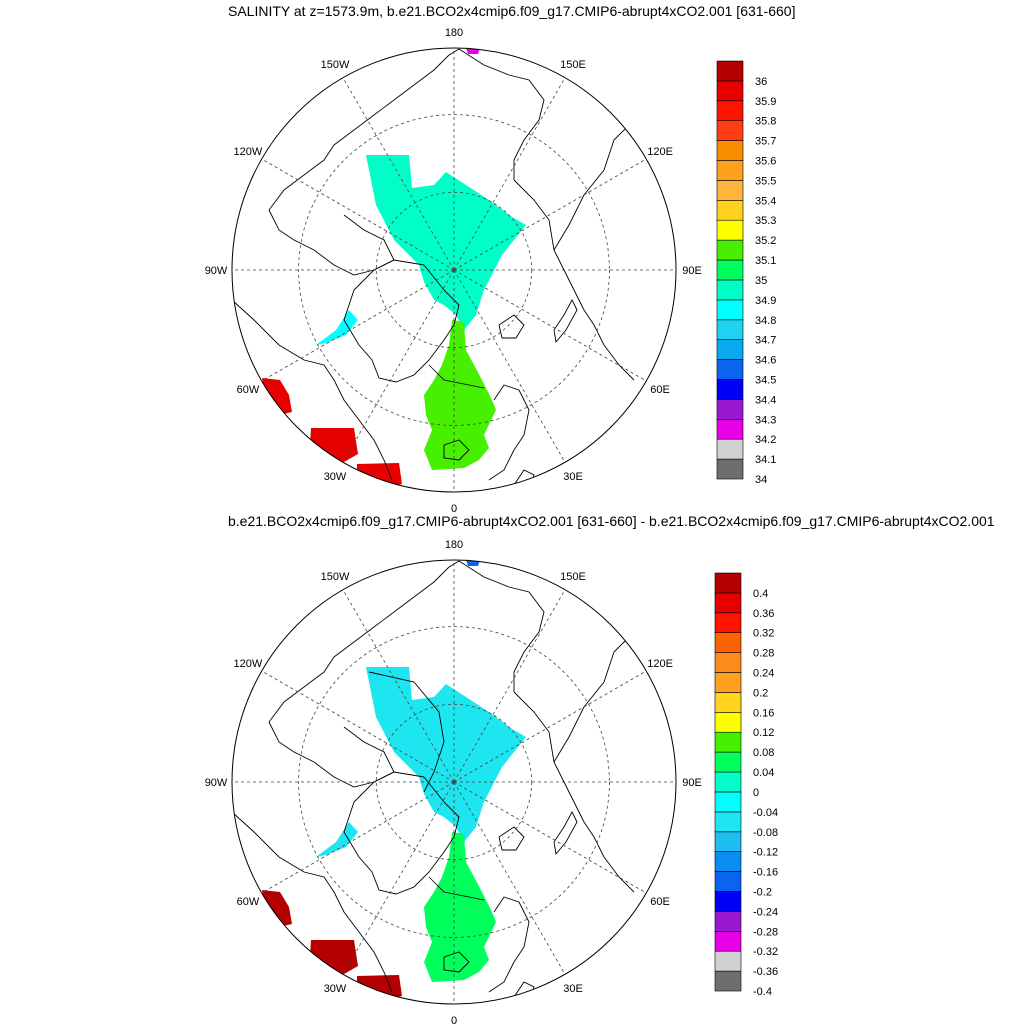  What do you see at coordinates (763, 753) in the screenshot?
I see `colorbar-label: 0.08` at bounding box center [763, 753].